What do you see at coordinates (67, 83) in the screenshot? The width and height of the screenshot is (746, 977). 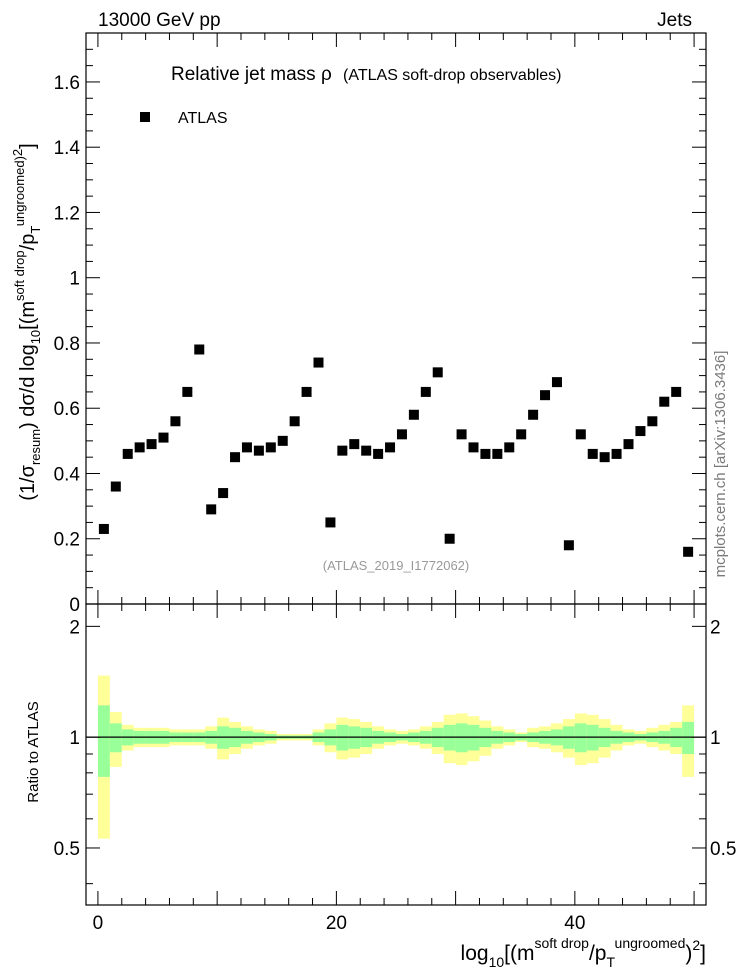 I see `y-tick-label: 1.6` at bounding box center [67, 83].